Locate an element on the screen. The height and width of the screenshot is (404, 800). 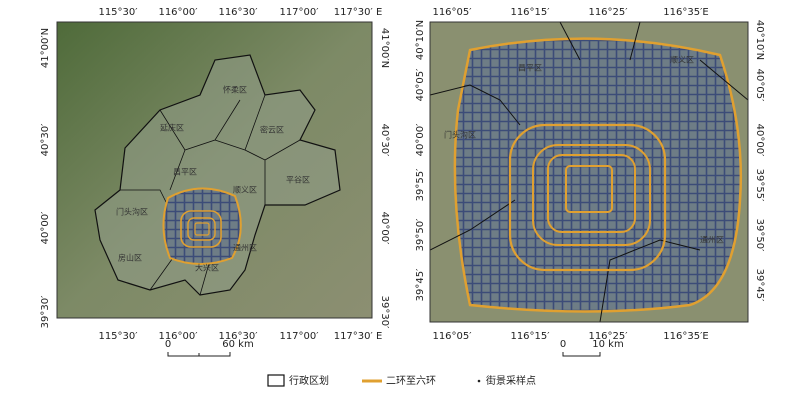
legend-boundary-icon is located at coordinates (276, 380).